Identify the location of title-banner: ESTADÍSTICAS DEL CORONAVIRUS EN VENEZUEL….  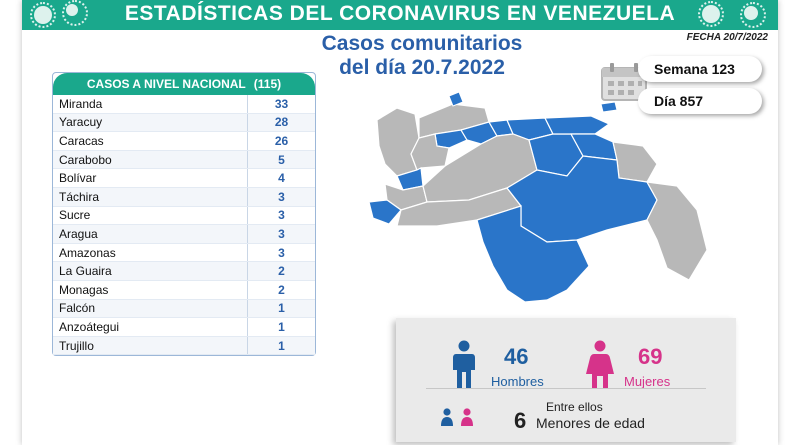
(400, 15).